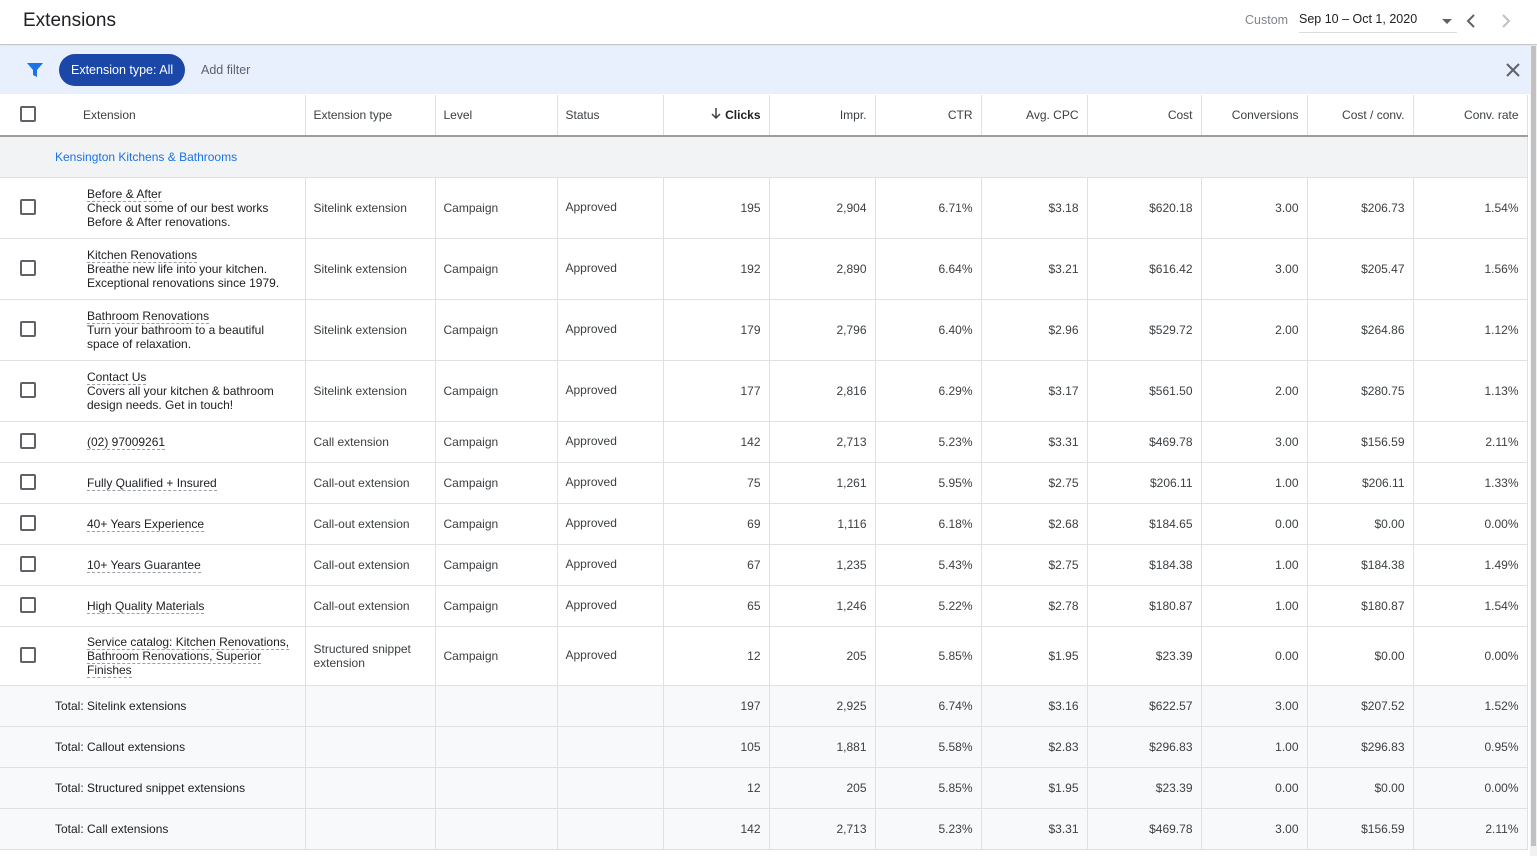  I want to click on total-label: Total: Call extensions, so click(153, 829).